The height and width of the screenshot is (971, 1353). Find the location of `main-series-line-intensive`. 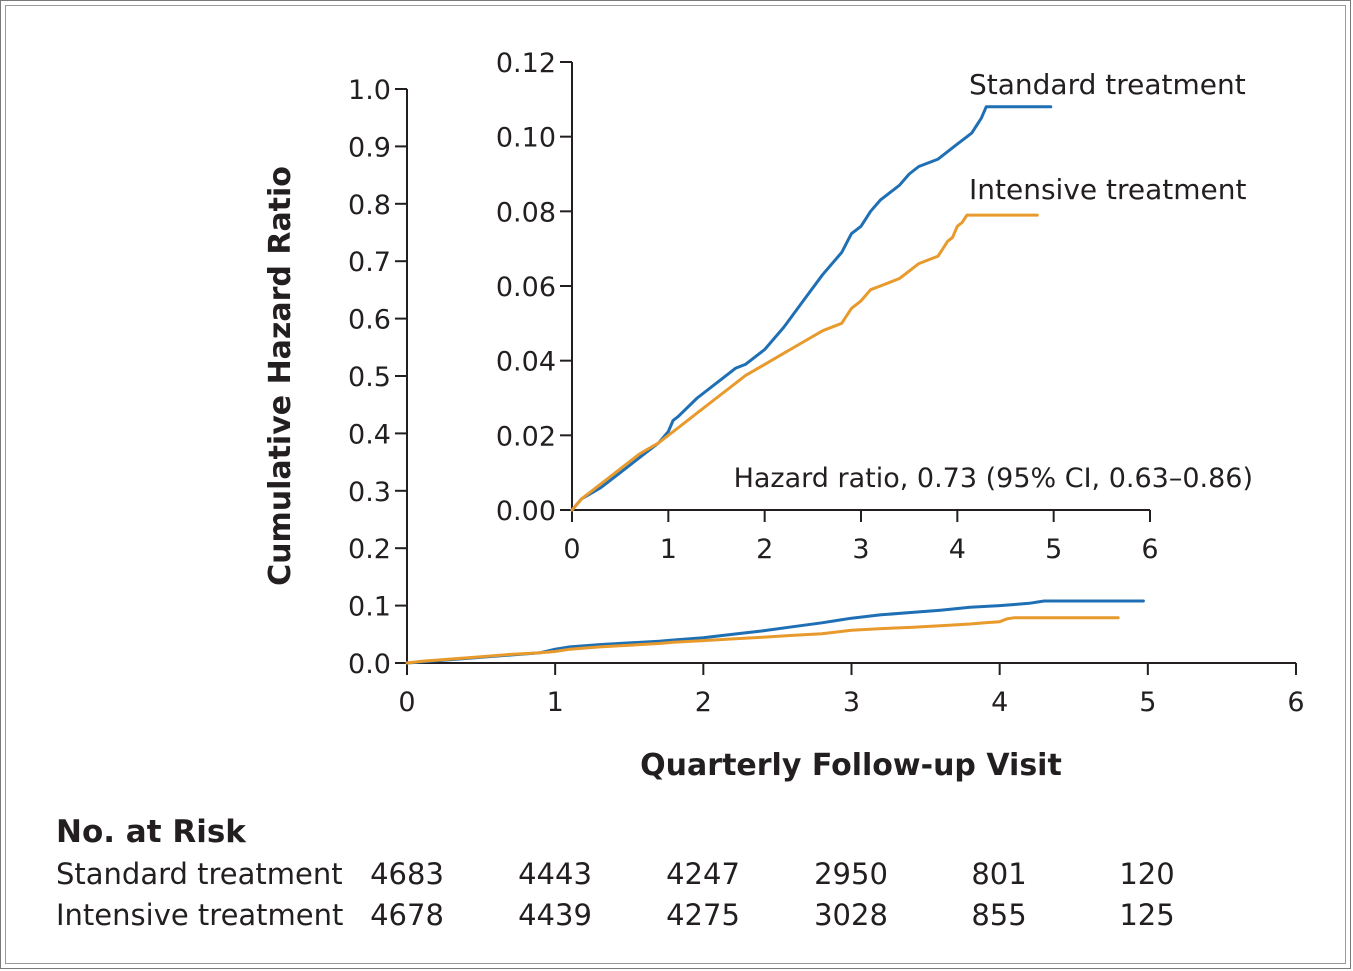

main-series-line-intensive is located at coordinates (762, 640).